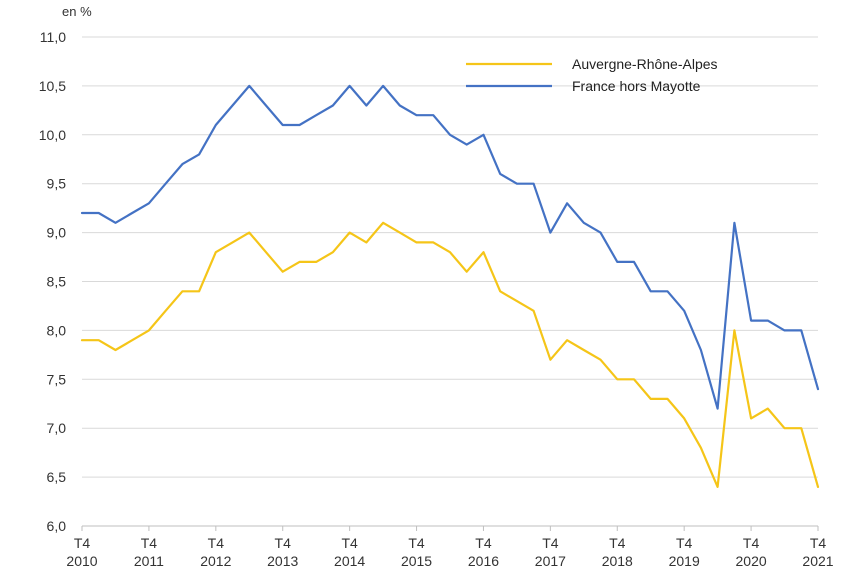 This screenshot has width=855, height=585. I want to click on y-tick-label: 6,5, so click(57, 477).